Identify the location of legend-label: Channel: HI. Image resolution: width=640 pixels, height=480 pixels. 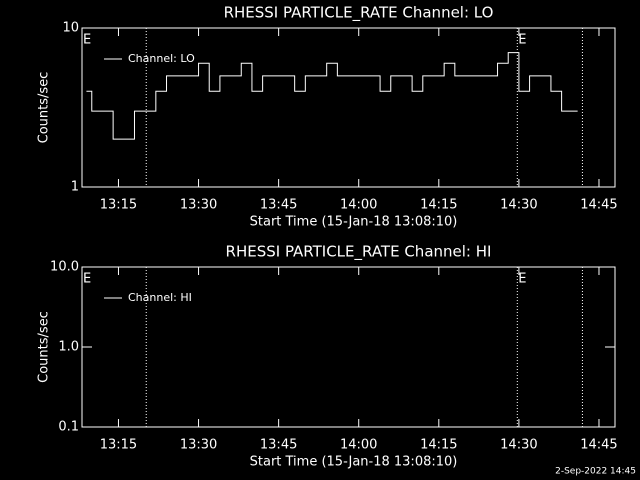
(160, 297).